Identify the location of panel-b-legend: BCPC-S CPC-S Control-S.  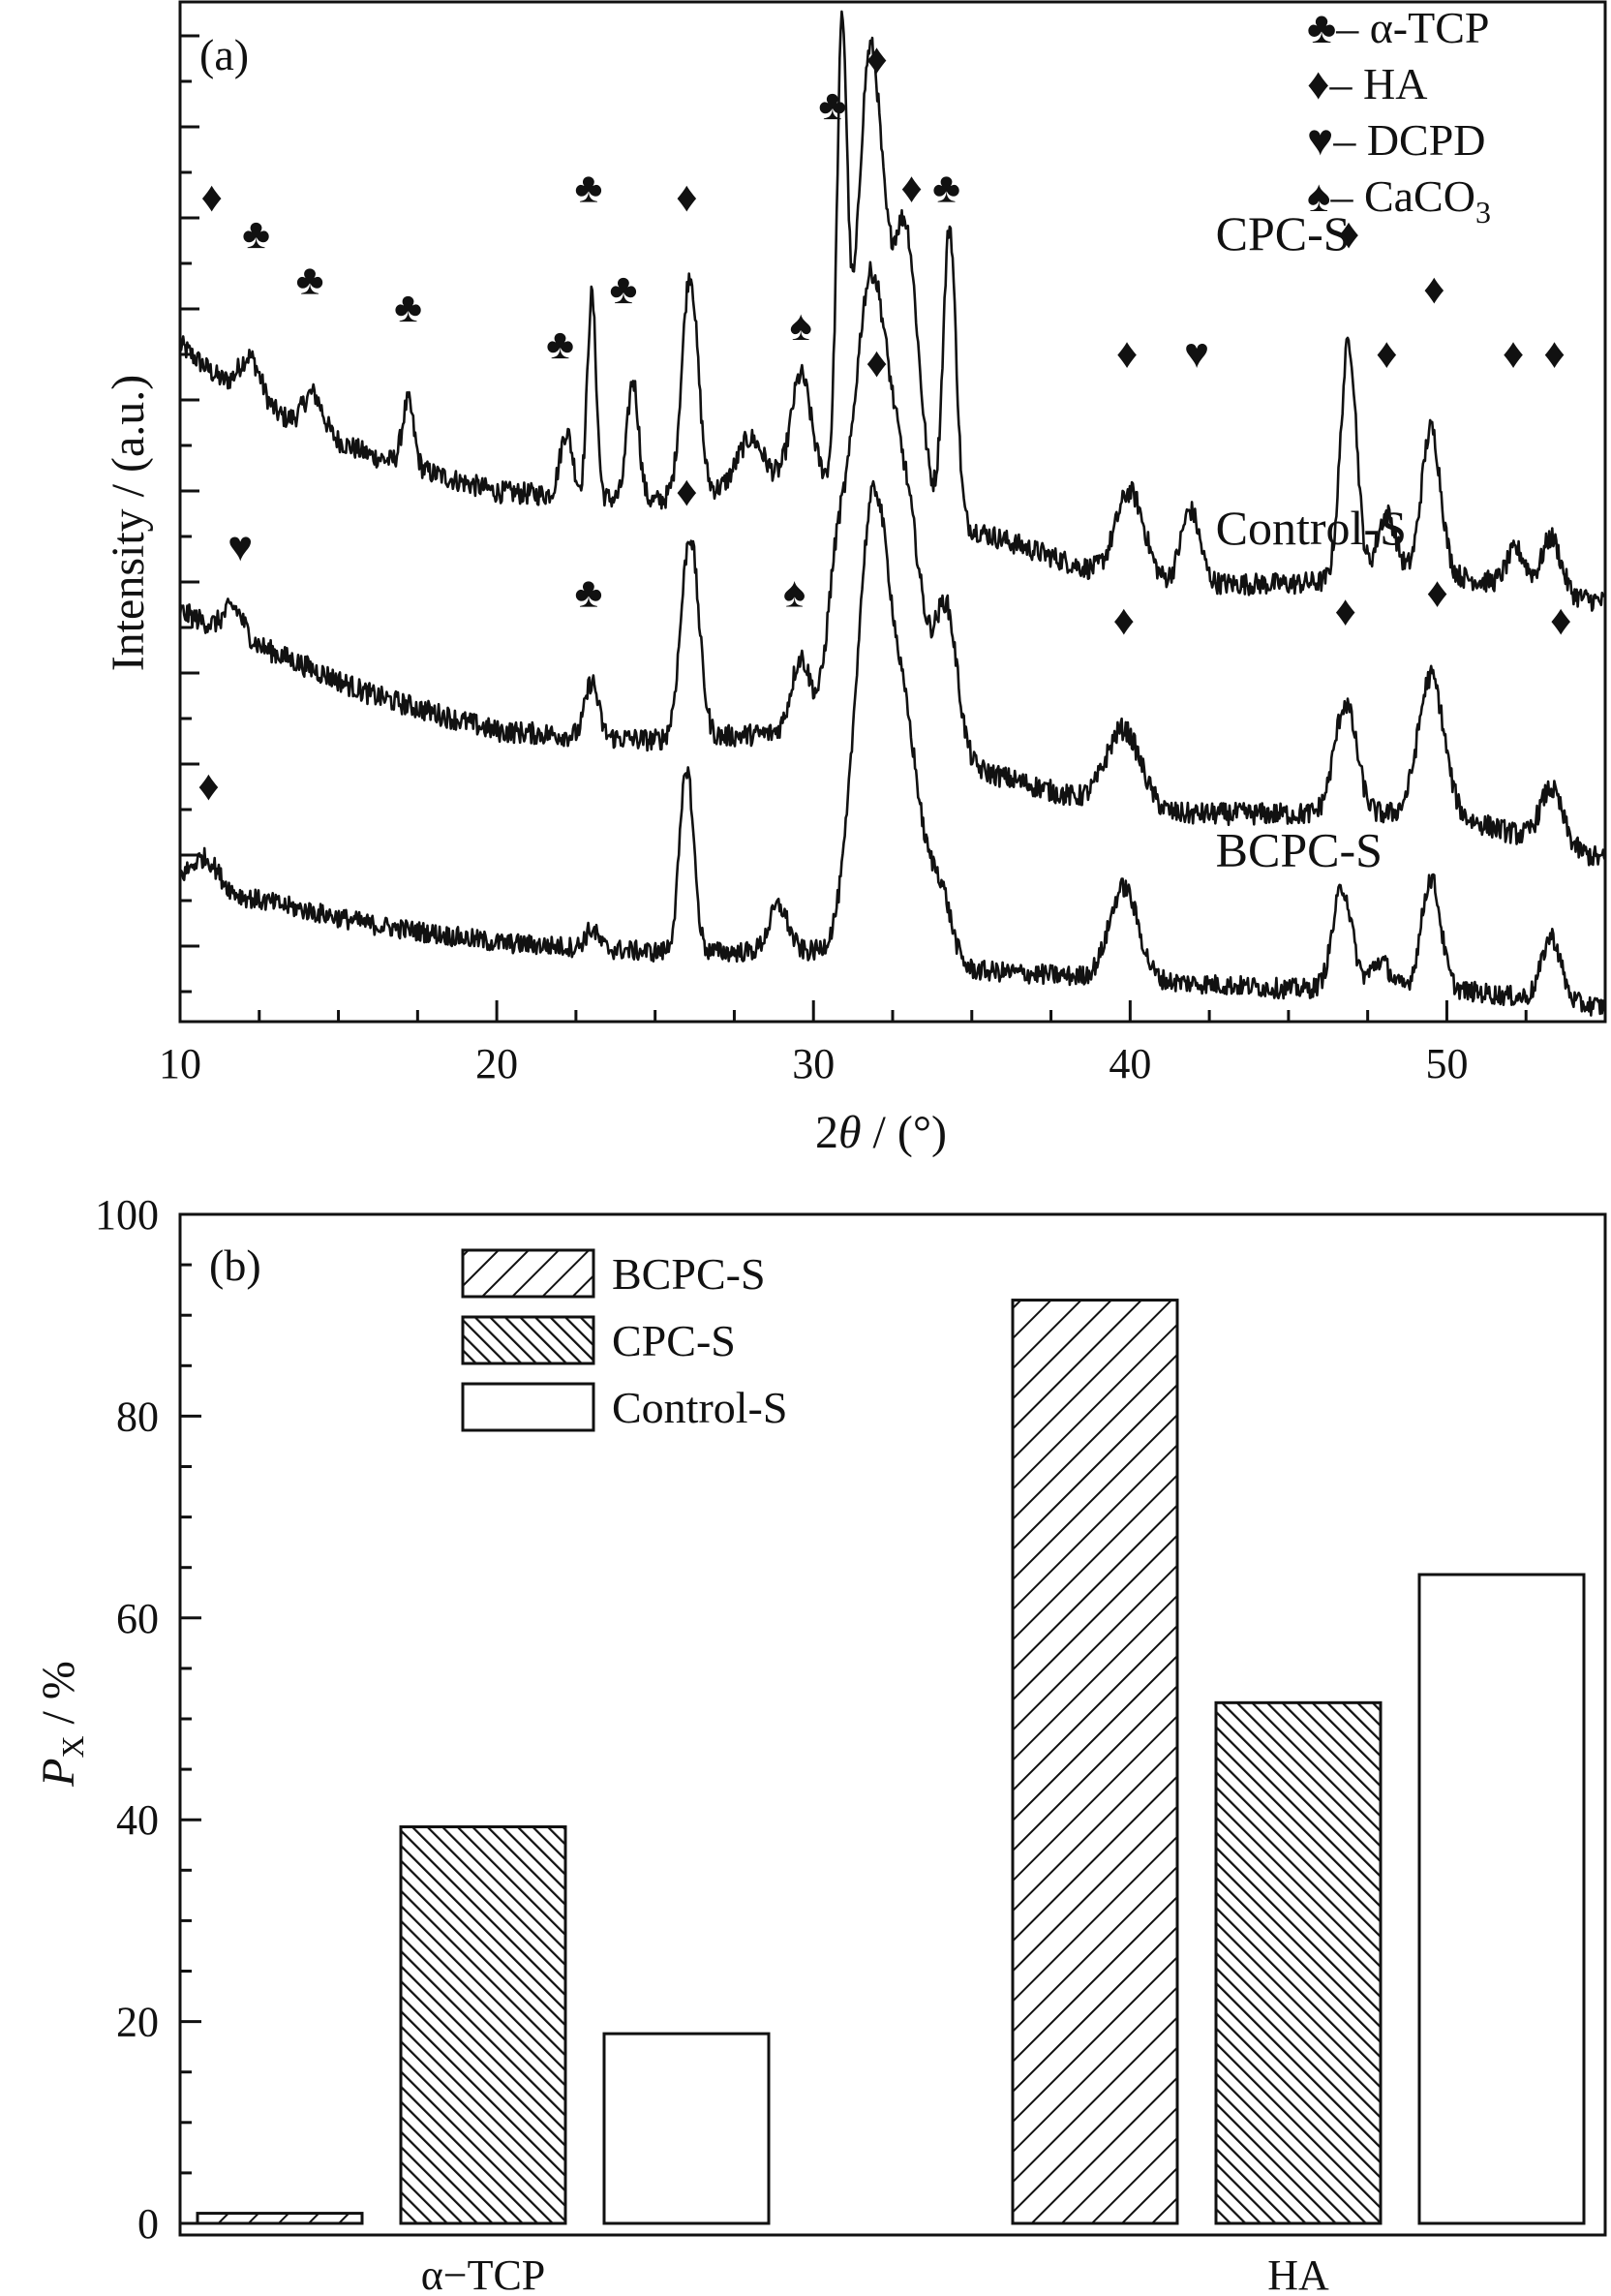
(624, 1340).